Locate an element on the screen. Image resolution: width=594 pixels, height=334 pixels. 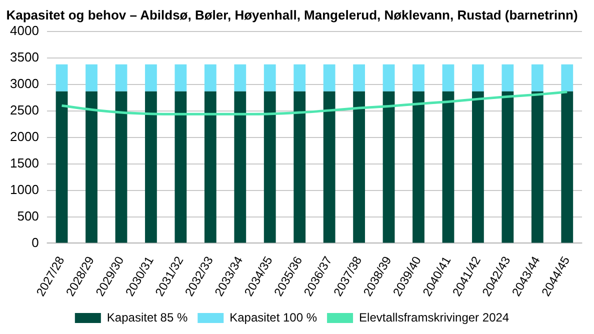
y-tick-label: 0 is located at coordinates (35, 242).